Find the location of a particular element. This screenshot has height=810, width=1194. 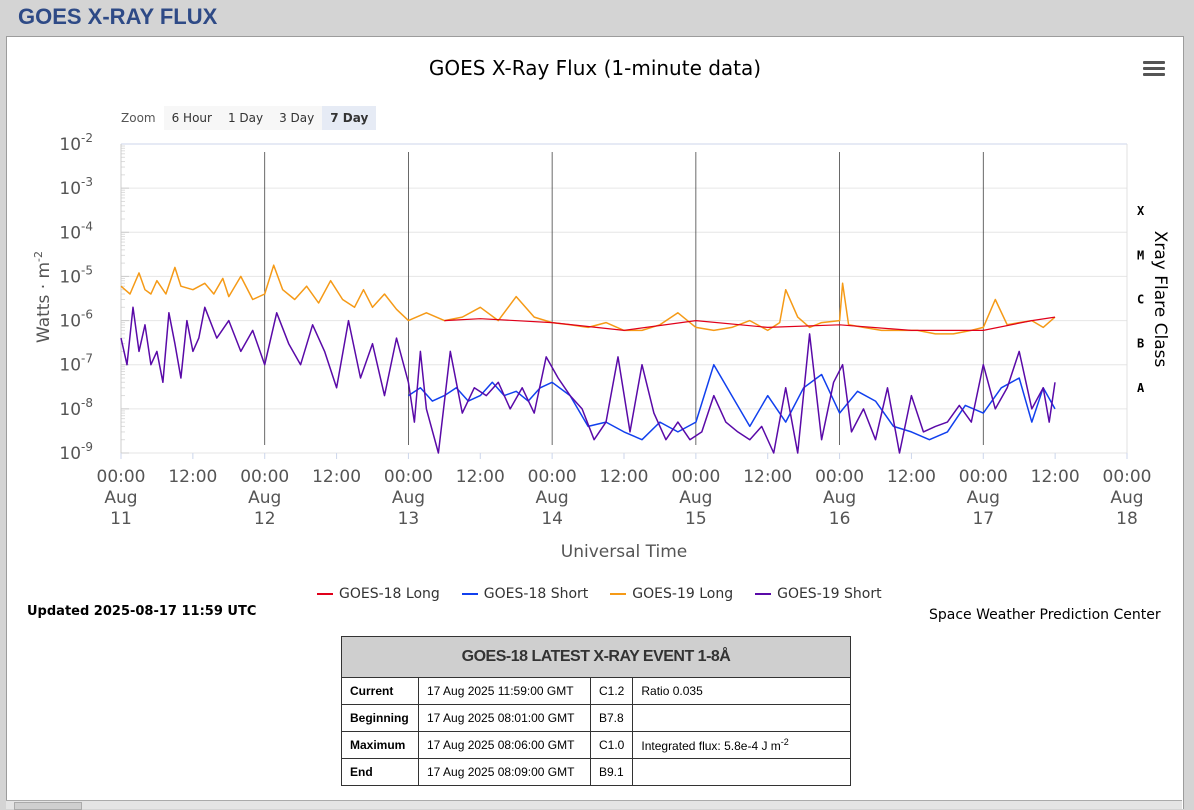

x-tick-label: 18 is located at coordinates (1127, 519).